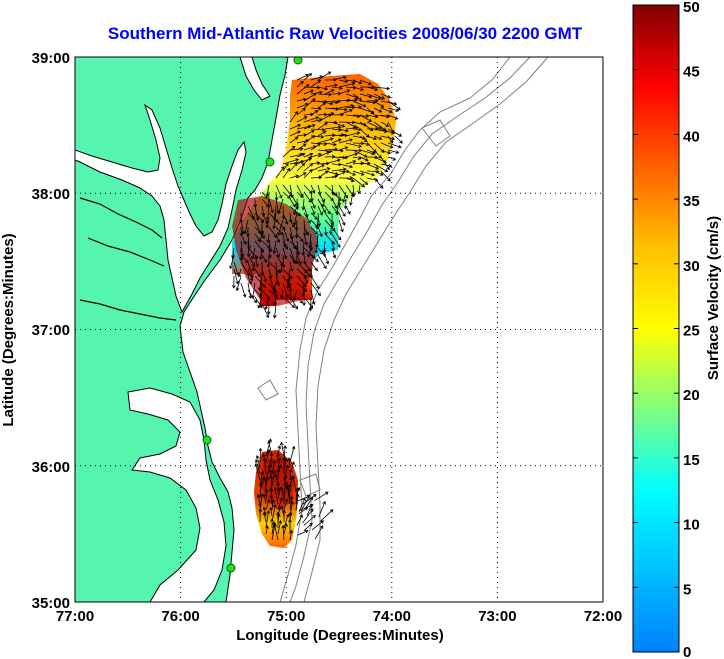 This screenshot has width=724, height=659. I want to click on colorbar-gradient, so click(656, 328).